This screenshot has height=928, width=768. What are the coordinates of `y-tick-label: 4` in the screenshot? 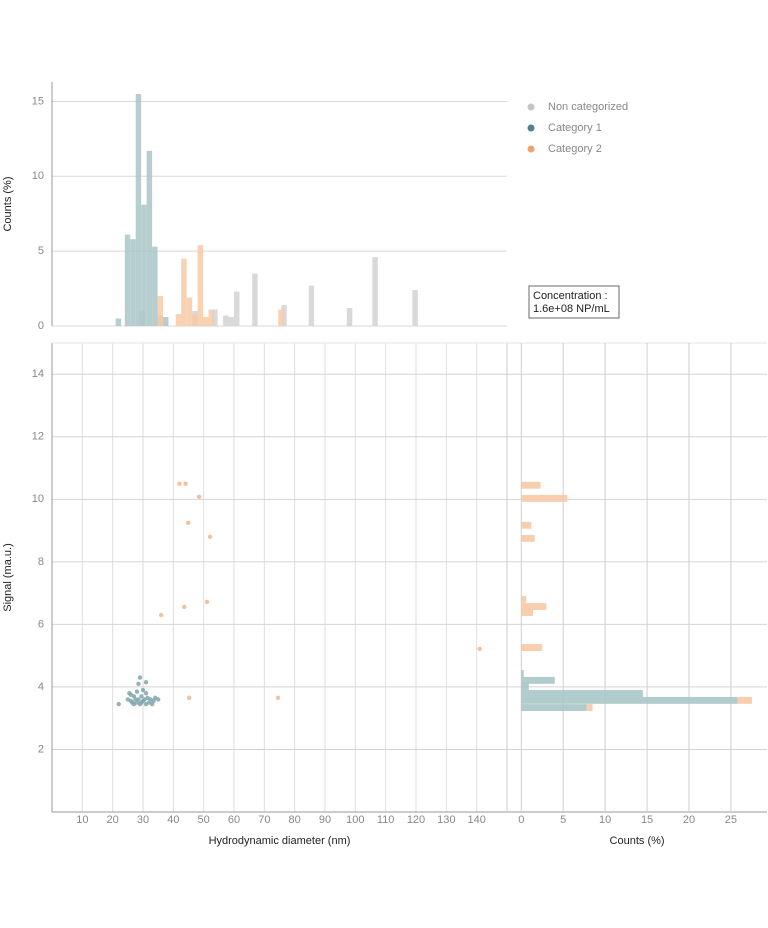 It's located at (41, 687).